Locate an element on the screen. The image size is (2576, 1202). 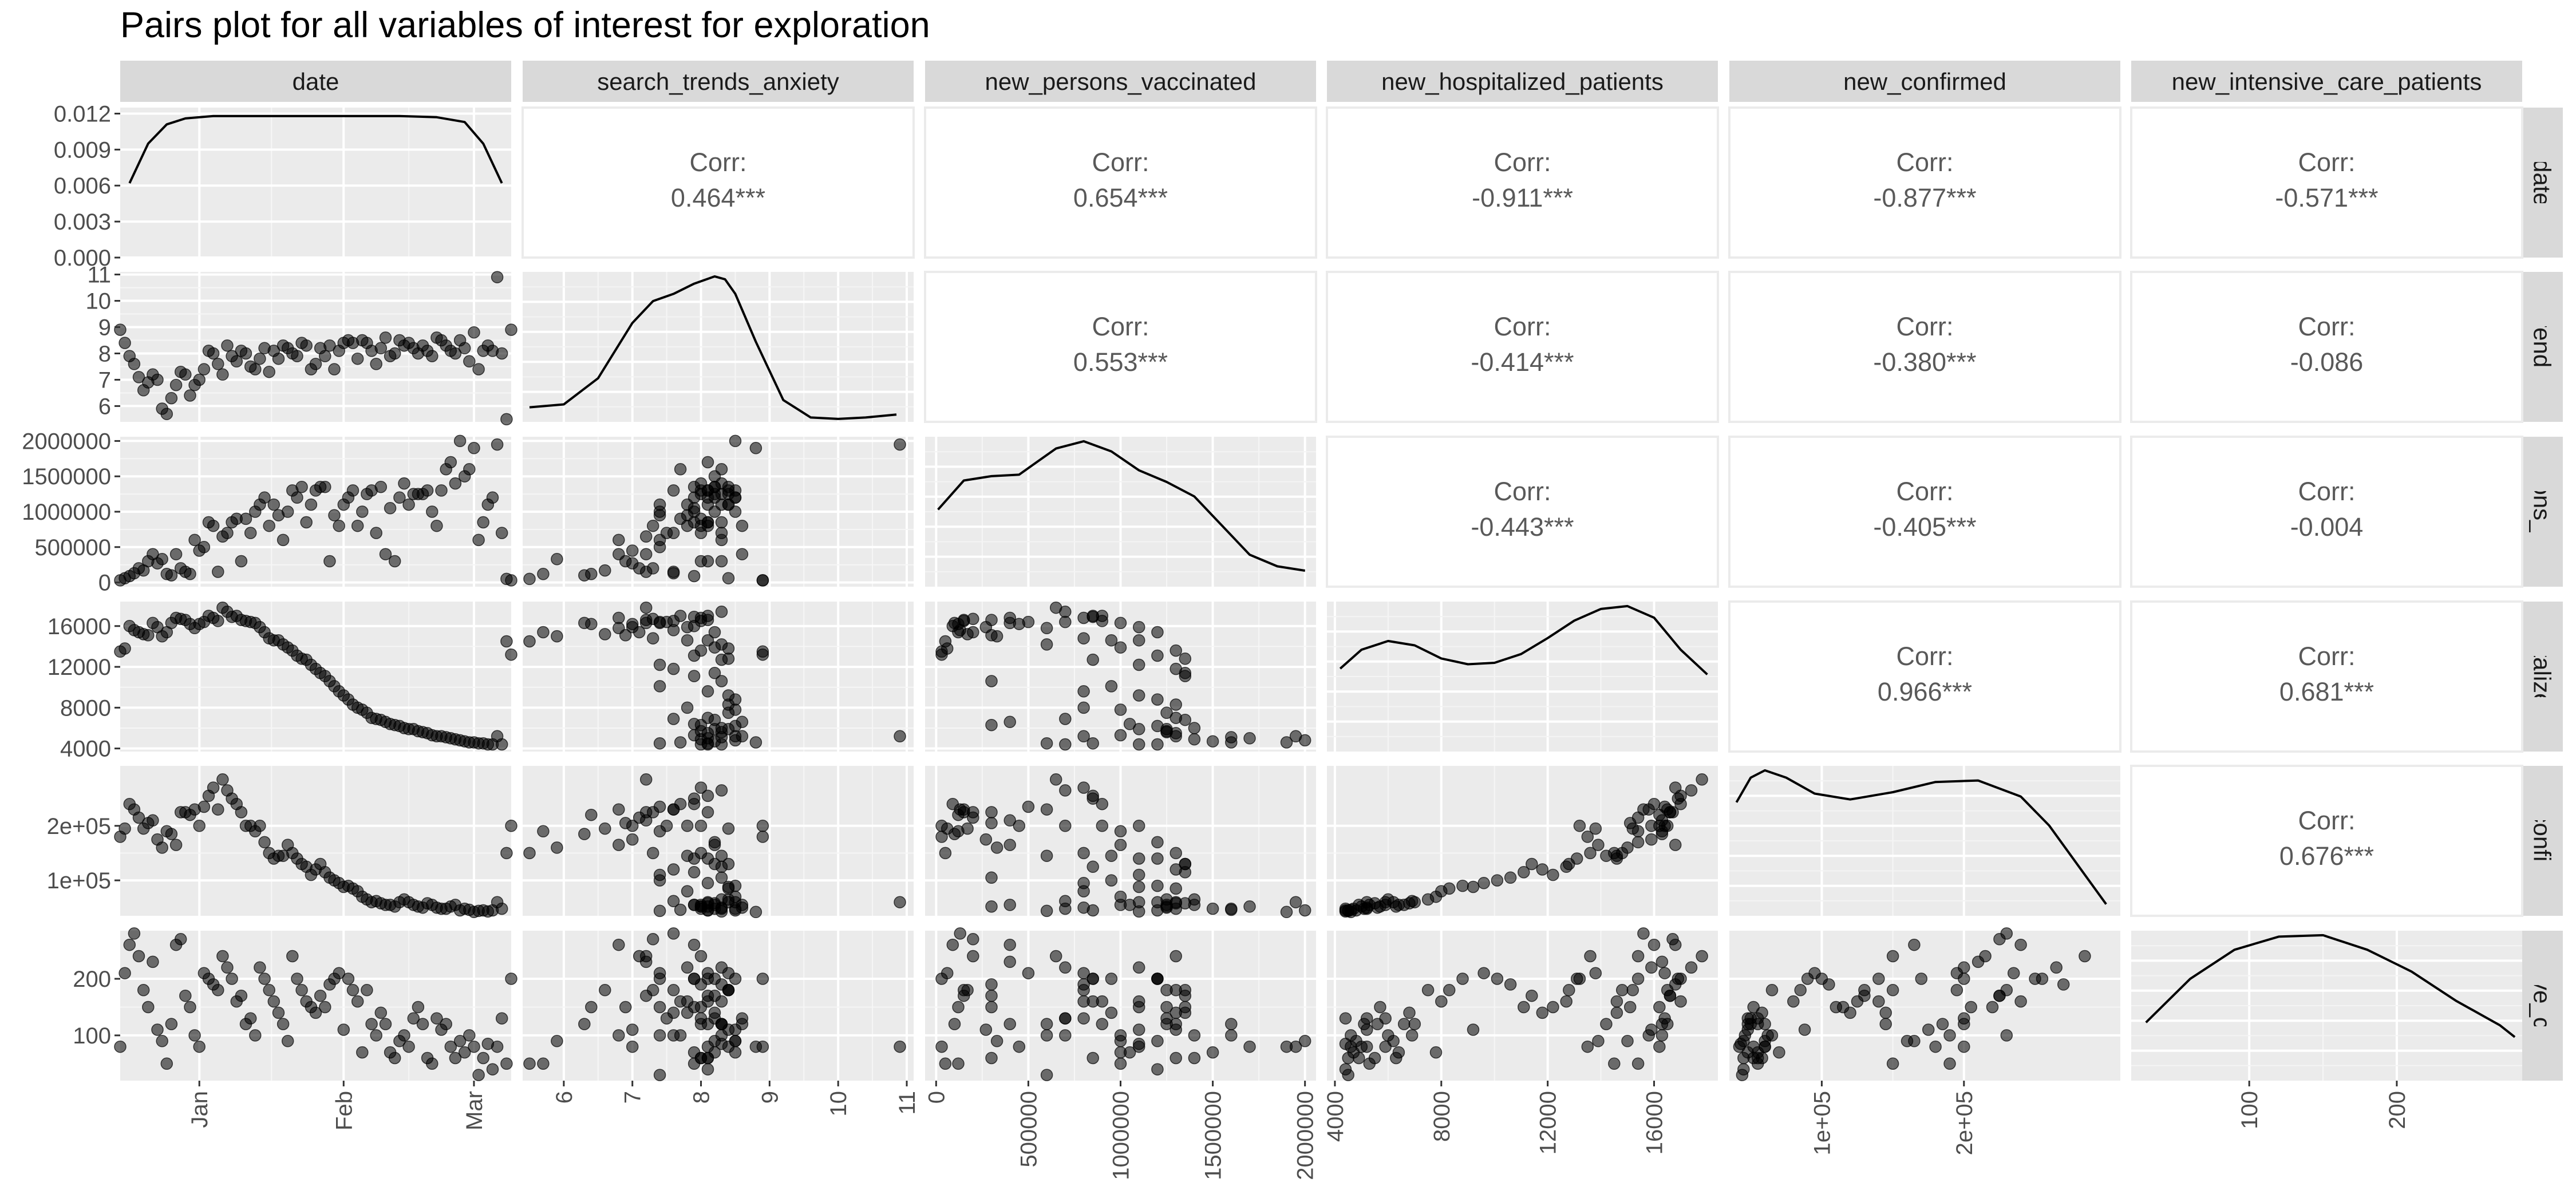
corr-label: Corr: is located at coordinates (1120, 327).